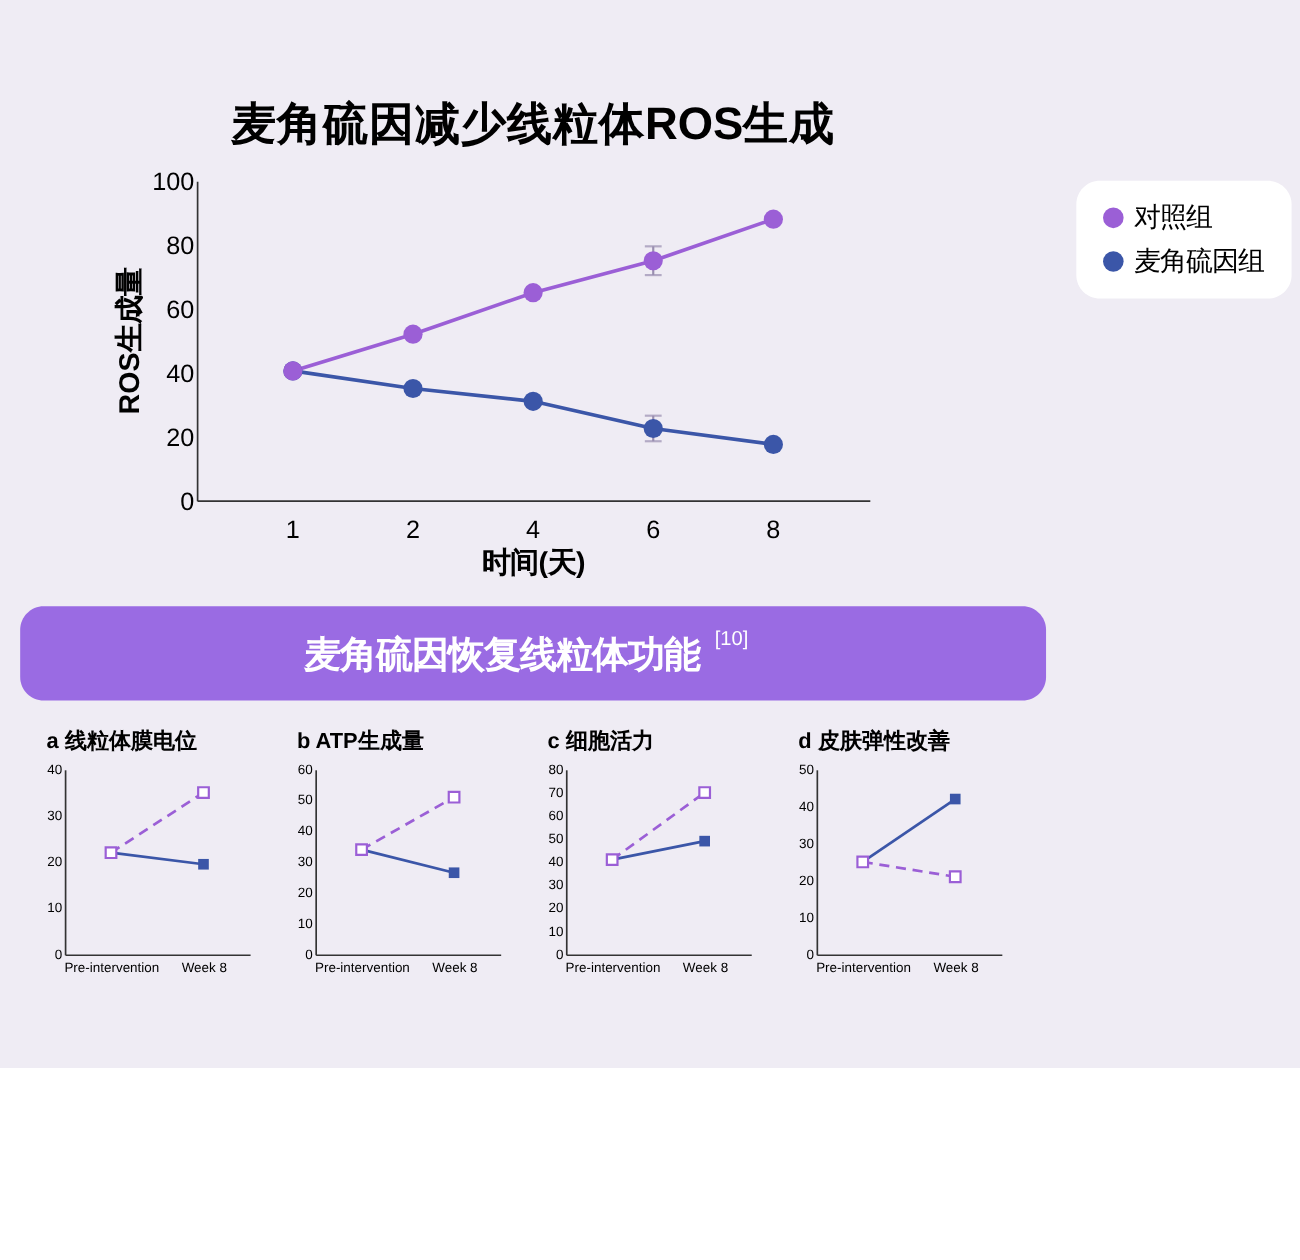 This screenshot has height=1260, width=1300. Describe the element at coordinates (773, 530) in the screenshot. I see `x-tick-label: 8` at that location.